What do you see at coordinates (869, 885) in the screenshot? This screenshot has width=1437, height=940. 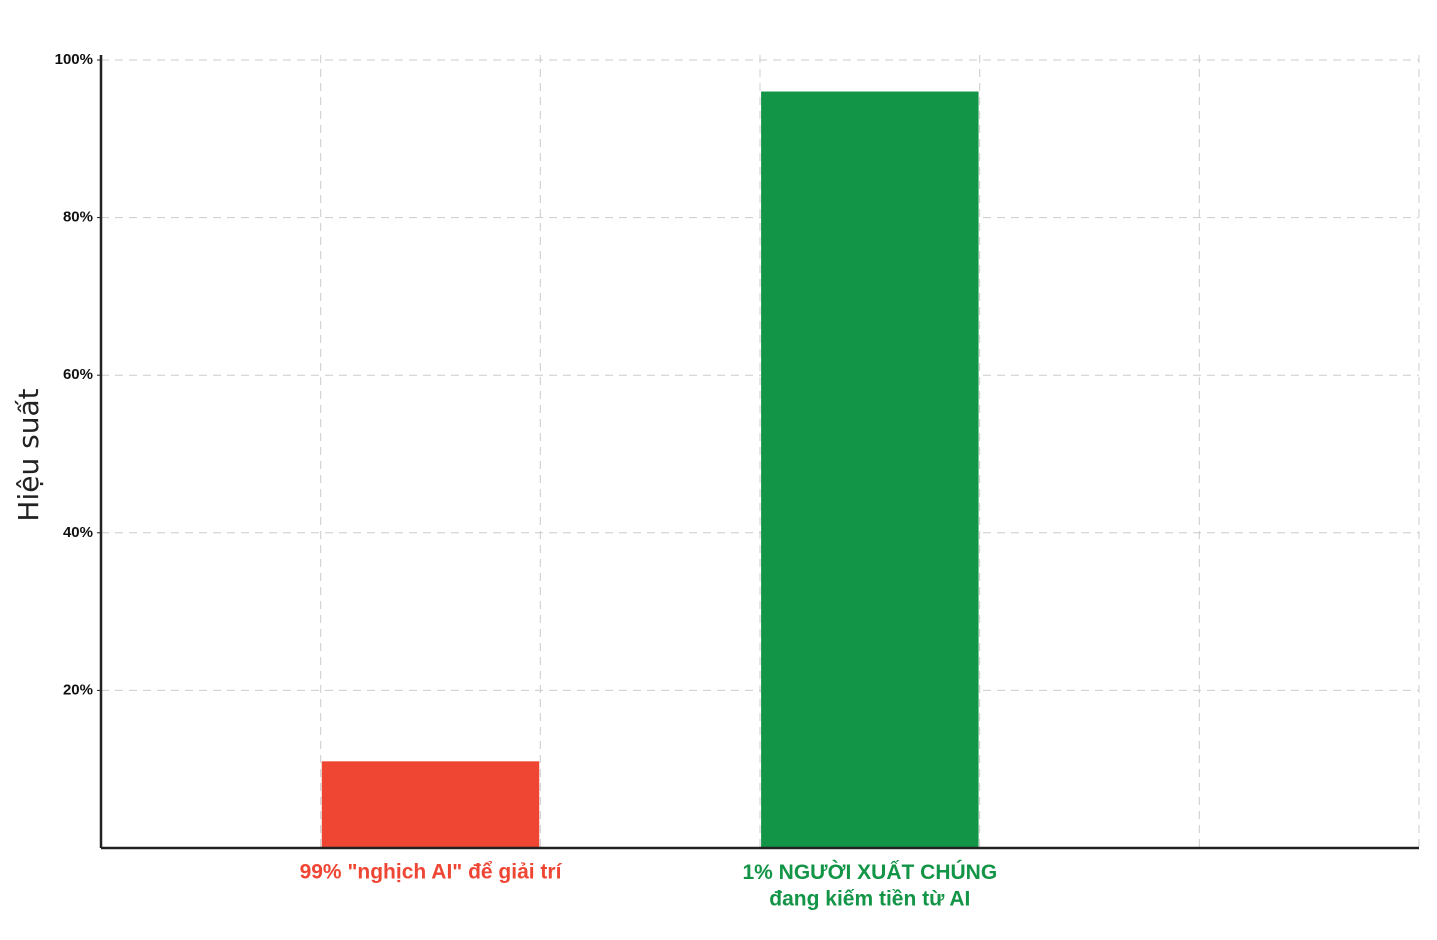 I see `x-tick-label: 1% NGƯỜI XUẤT CHÚNG đang kiếm tiền từ AI` at bounding box center [869, 885].